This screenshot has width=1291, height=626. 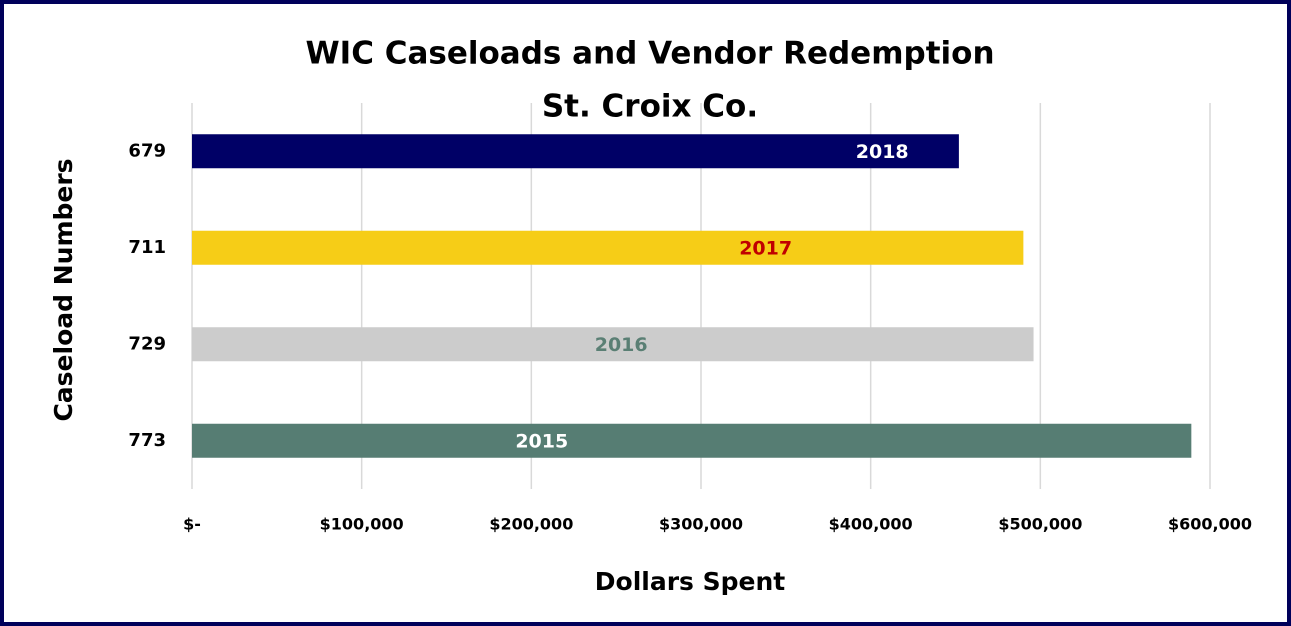 I want to click on y-tick-label: 729, so click(x=147, y=343).